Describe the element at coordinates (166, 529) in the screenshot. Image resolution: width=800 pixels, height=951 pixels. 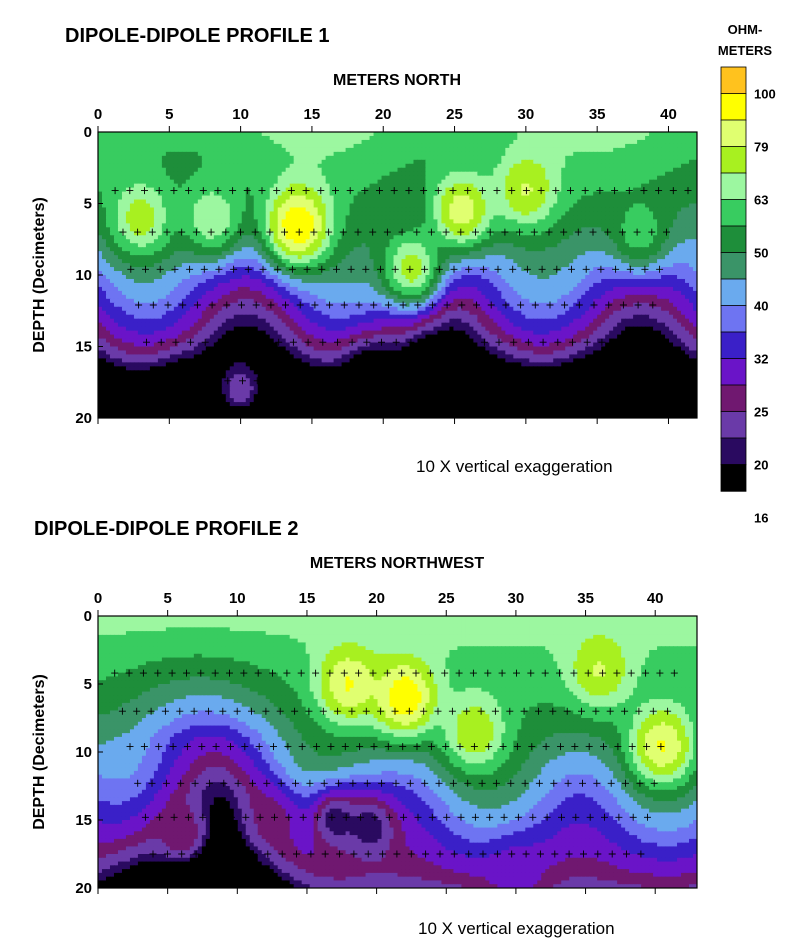
I see `profile-2-title: DIPOLE-DIPOLE PROFILE 2` at that location.